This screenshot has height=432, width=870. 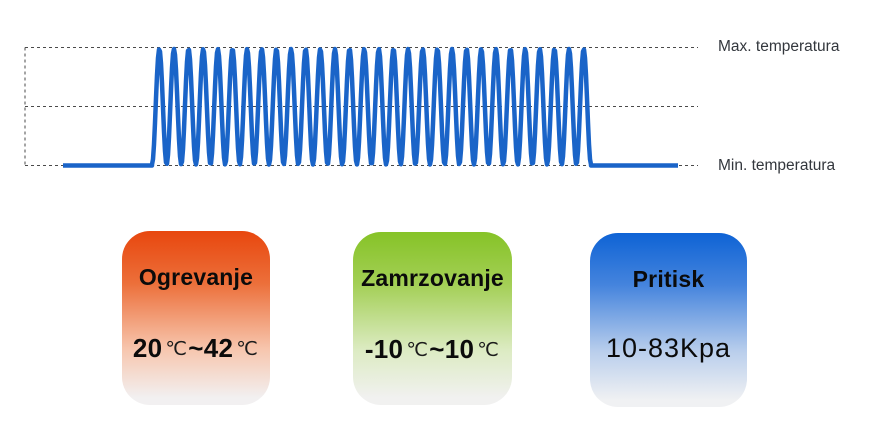 I want to click on card-heating-range: 20 ℃~42 ℃, so click(x=196, y=348).